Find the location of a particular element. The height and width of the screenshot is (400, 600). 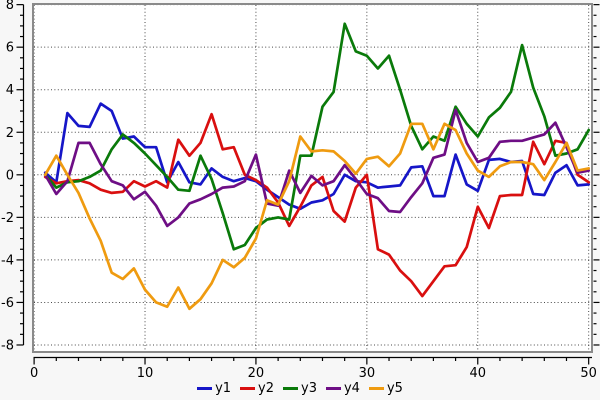

legend-item-y2: y2 is located at coordinates (257, 388).